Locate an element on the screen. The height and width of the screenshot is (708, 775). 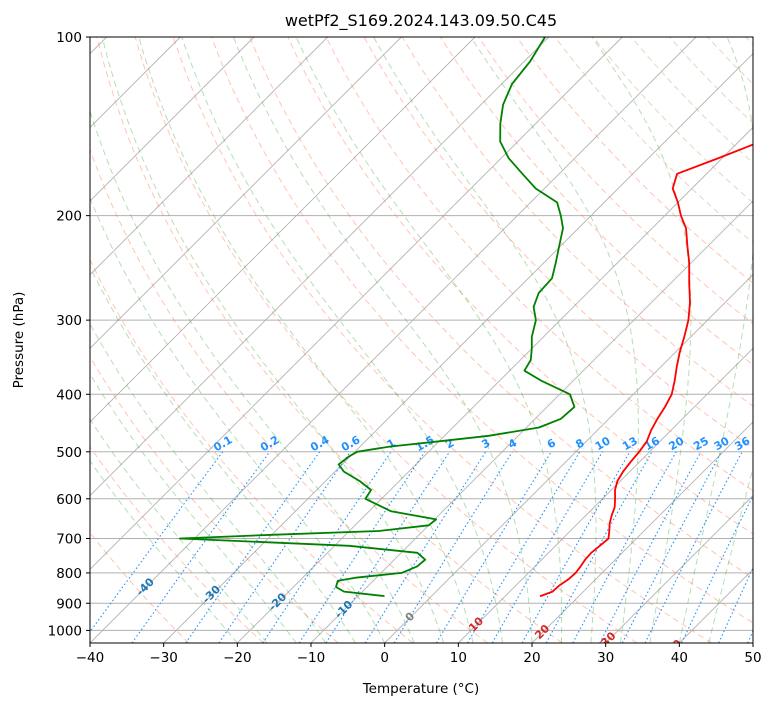
y-tick-label: 500 is located at coordinates (69, 453).